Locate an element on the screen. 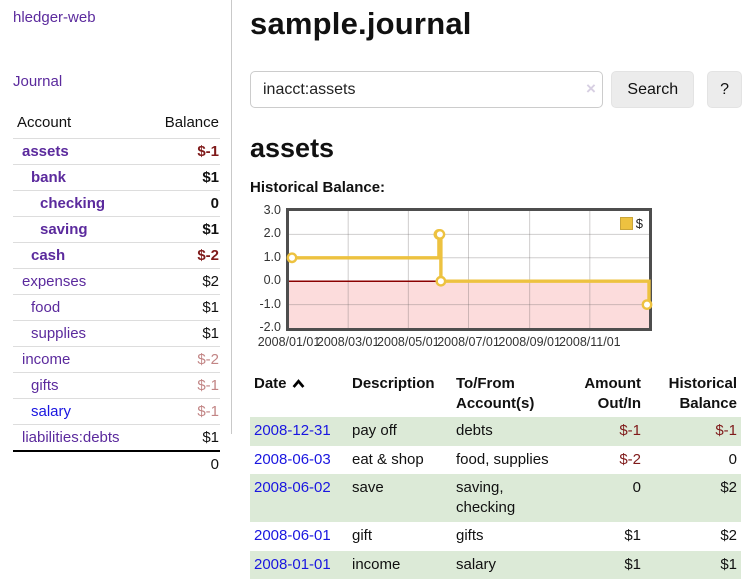  register-header-date: Date is located at coordinates (299, 394).